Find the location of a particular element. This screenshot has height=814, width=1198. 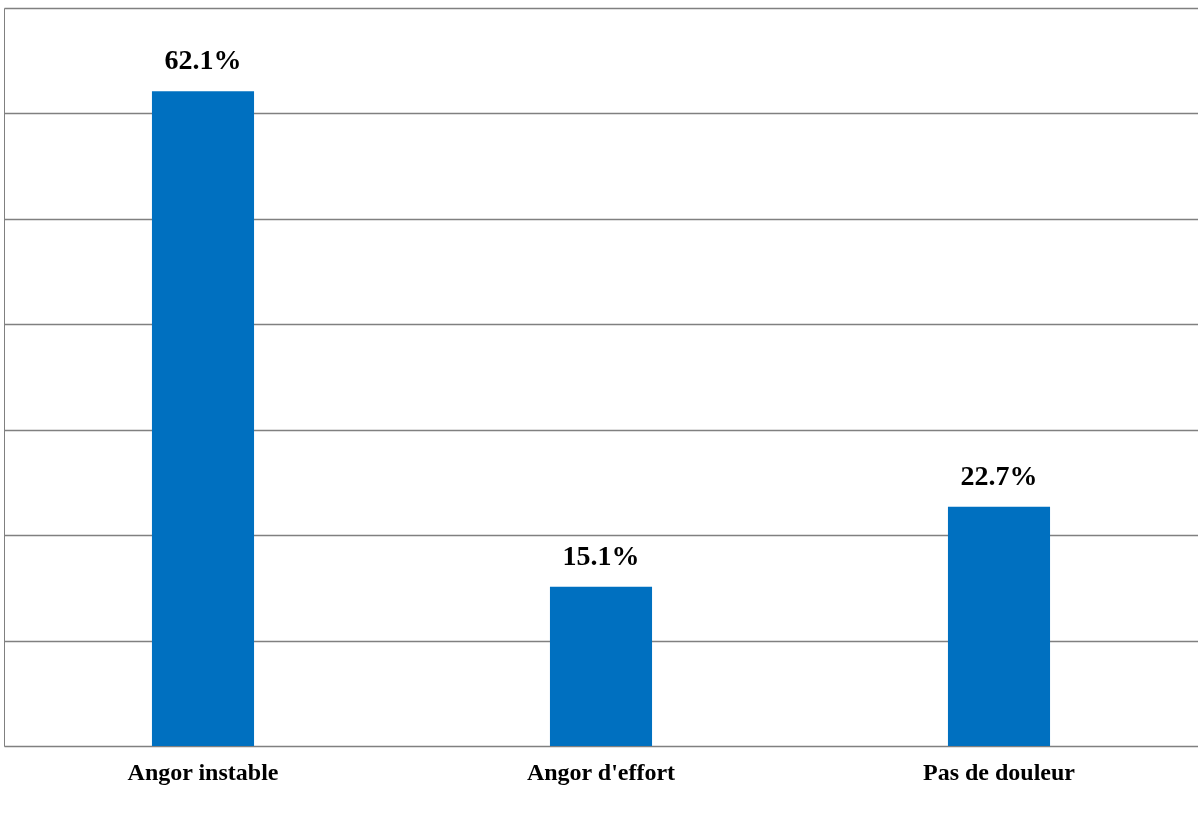

data-label: 15.1% is located at coordinates (601, 555).